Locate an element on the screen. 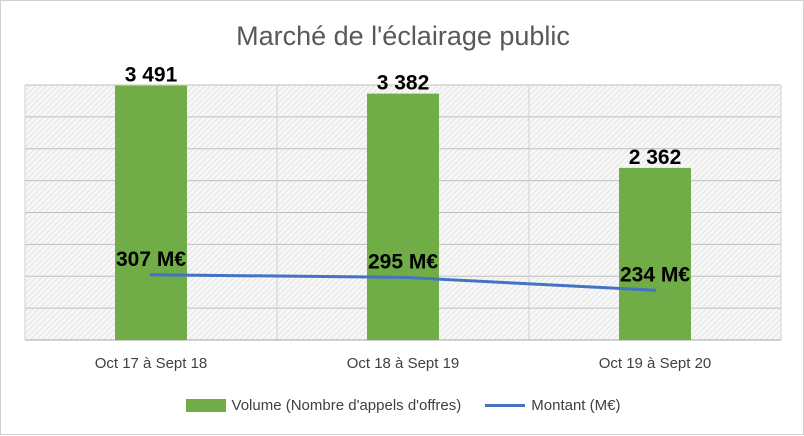 The image size is (804, 436). legend-label-volume: Volume (Nombre d'appels d'offres) is located at coordinates (346, 405).